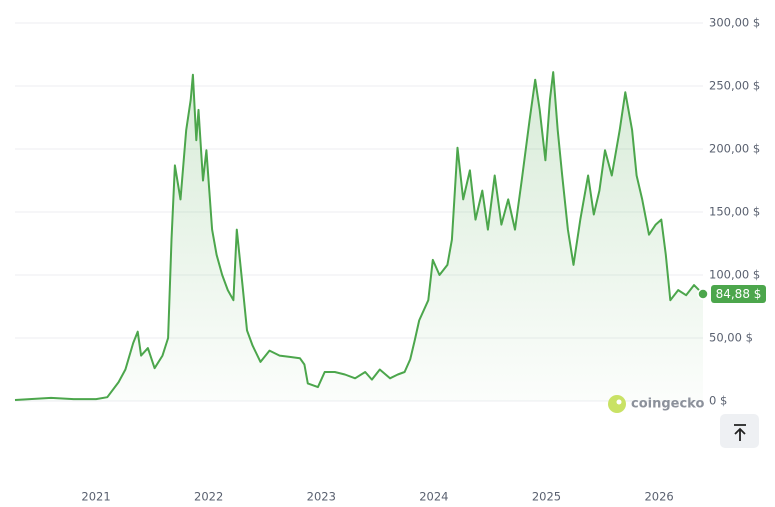 Image resolution: width=775 pixels, height=507 pixels. I want to click on x-tick-label: 2024, so click(433, 497).